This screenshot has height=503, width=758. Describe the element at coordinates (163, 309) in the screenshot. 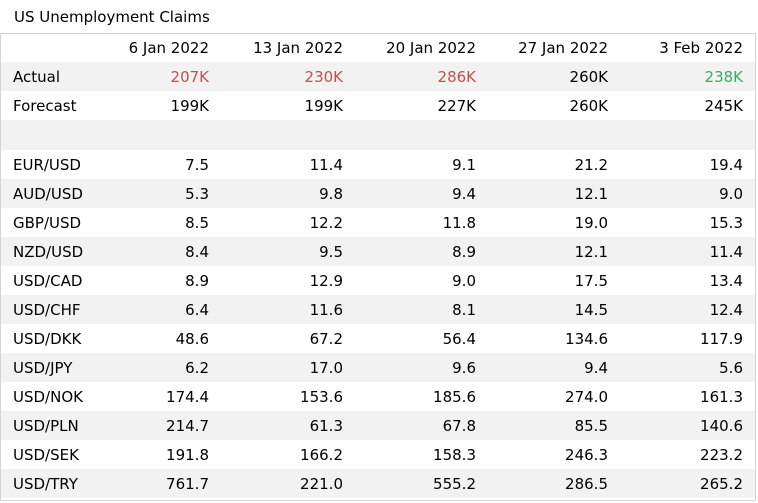

I see `pair-value: 6.4` at that location.